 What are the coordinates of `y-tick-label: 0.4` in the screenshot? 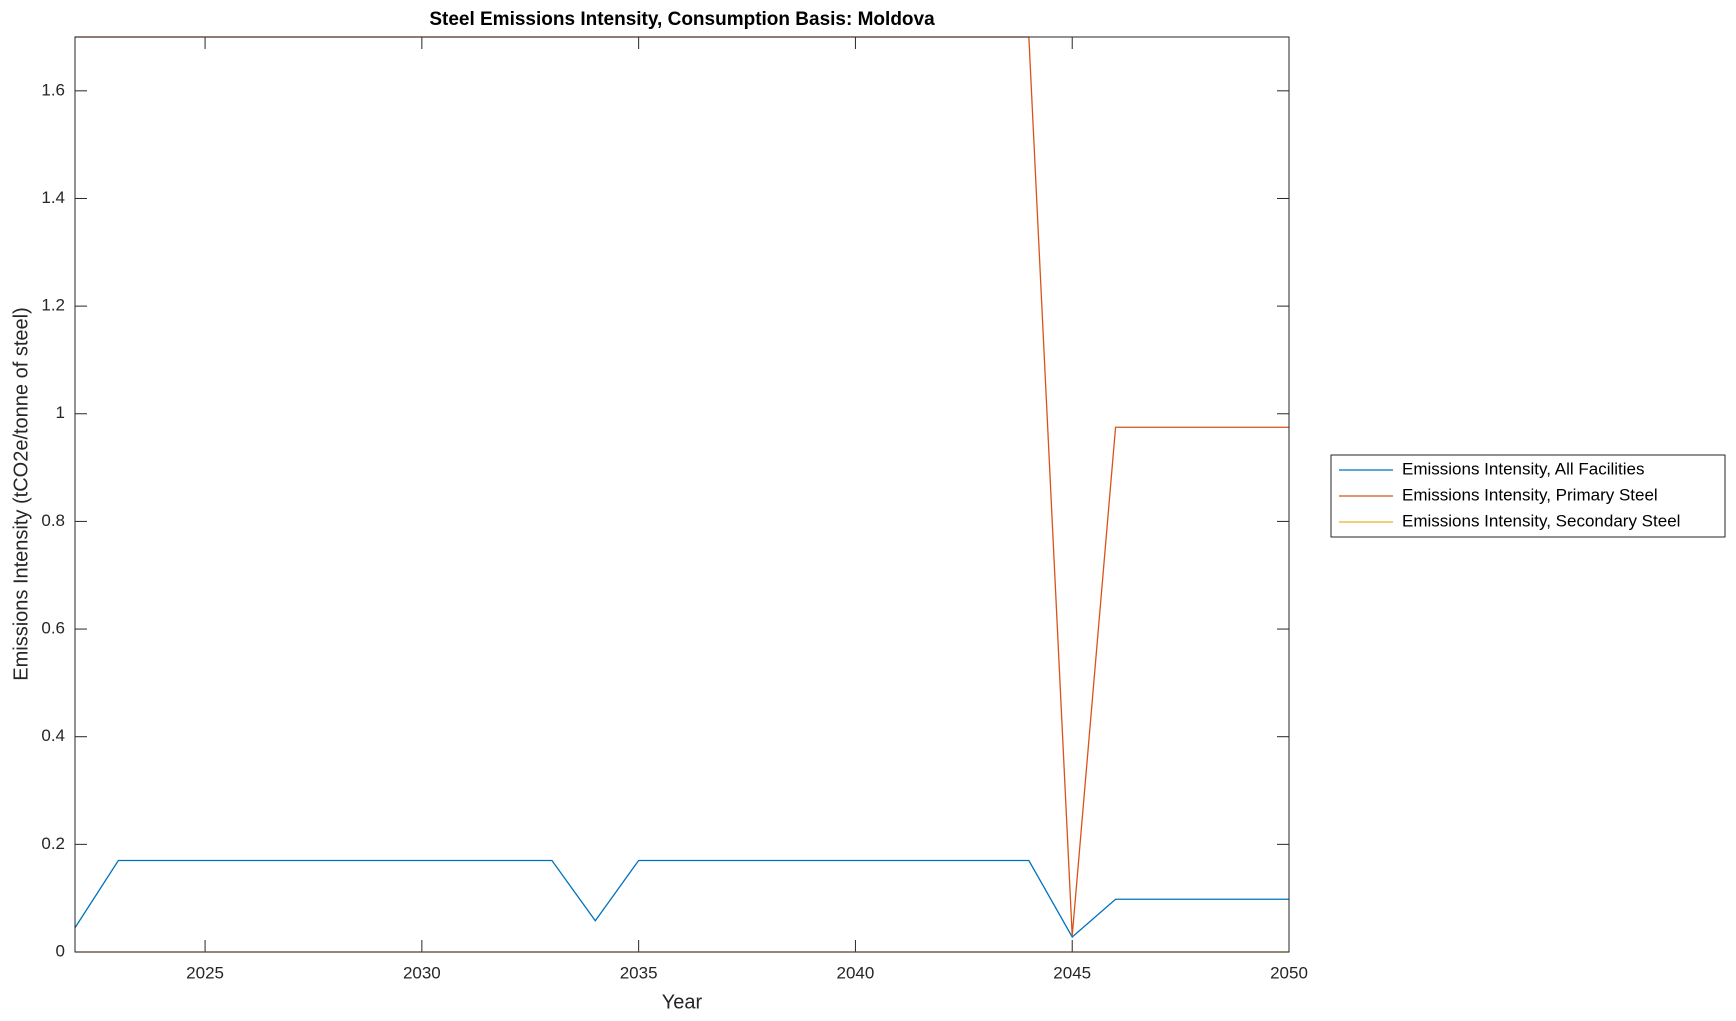 It's located at (53, 735).